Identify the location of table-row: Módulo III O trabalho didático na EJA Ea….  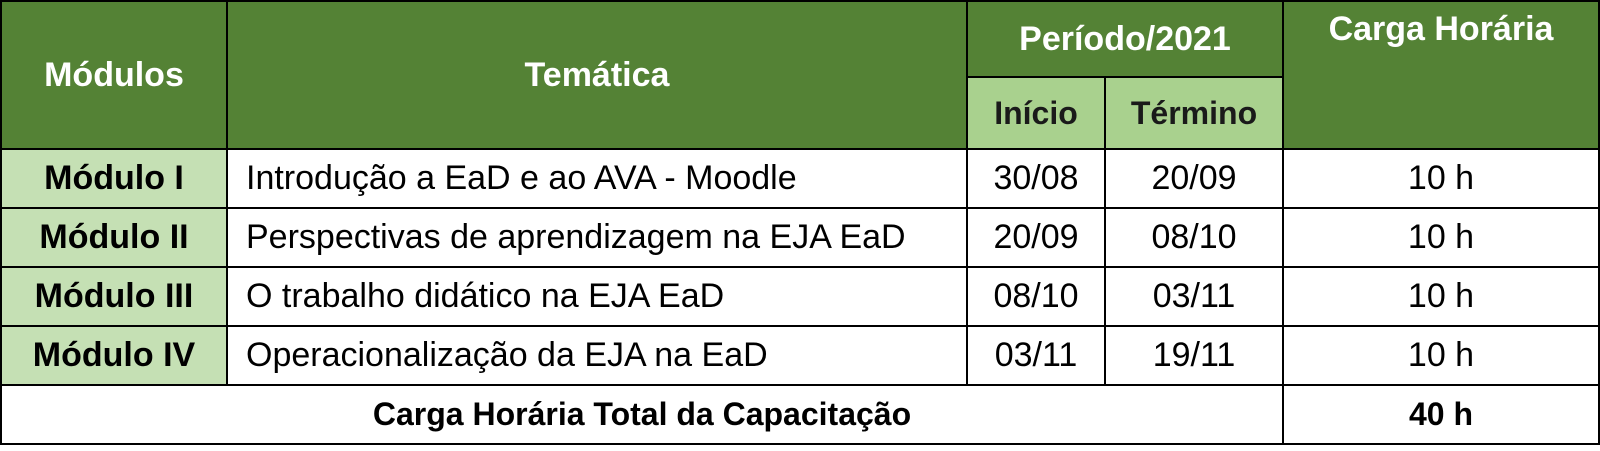
(800, 296).